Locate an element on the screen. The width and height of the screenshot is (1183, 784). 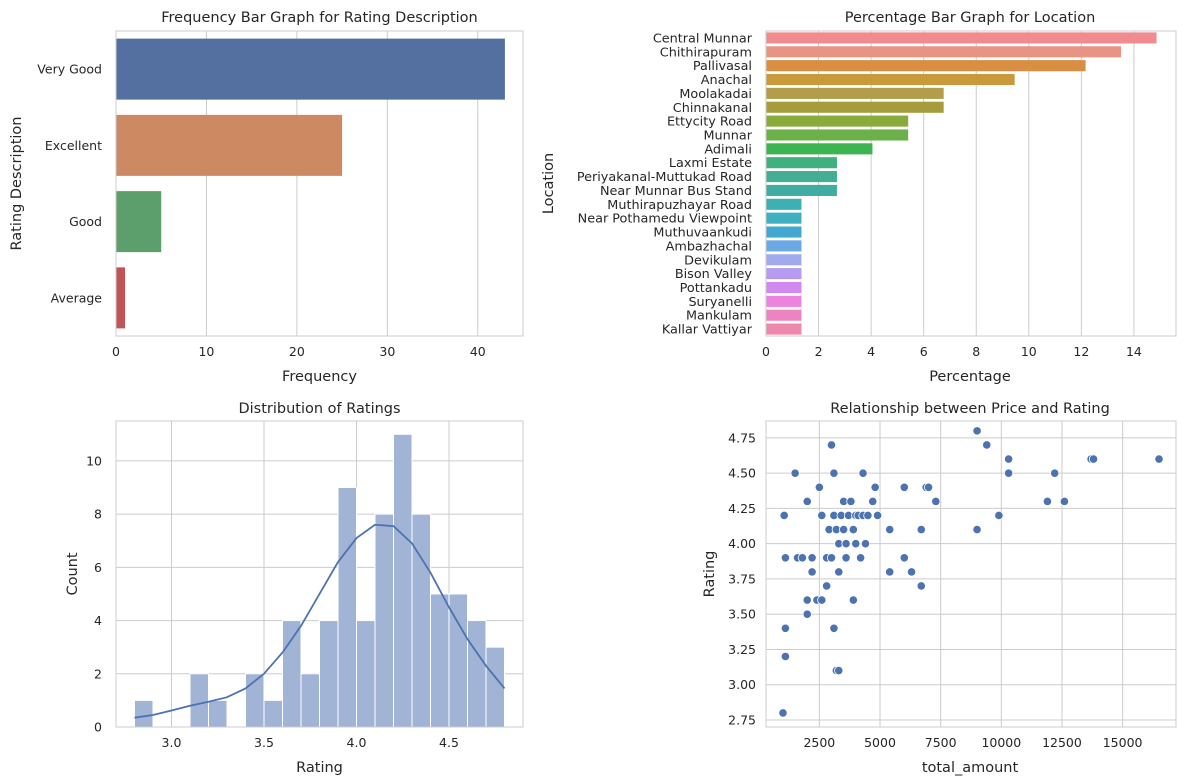
x-tick-label: 10000 is located at coordinates (1001, 742).